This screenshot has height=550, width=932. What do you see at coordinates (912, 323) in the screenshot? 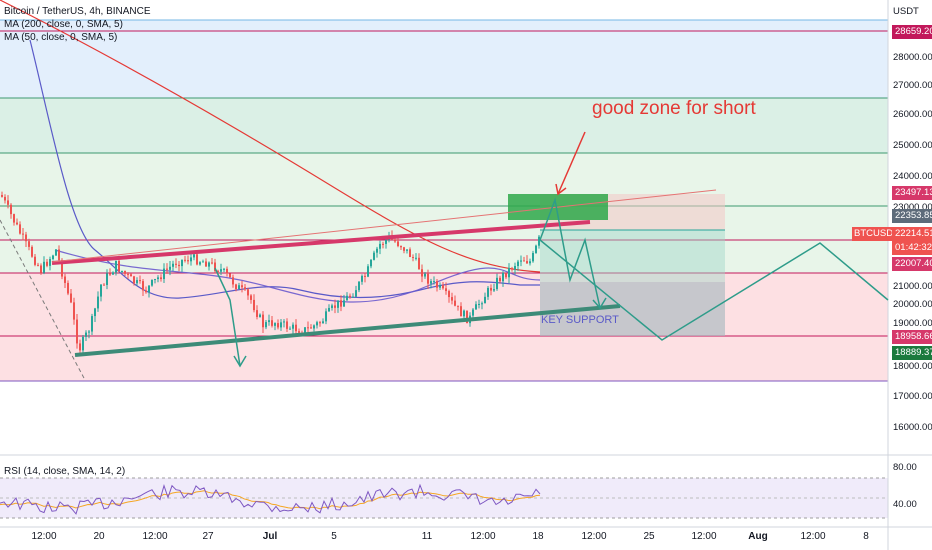
I see `price-axis-label: 19000.00` at bounding box center [912, 323].